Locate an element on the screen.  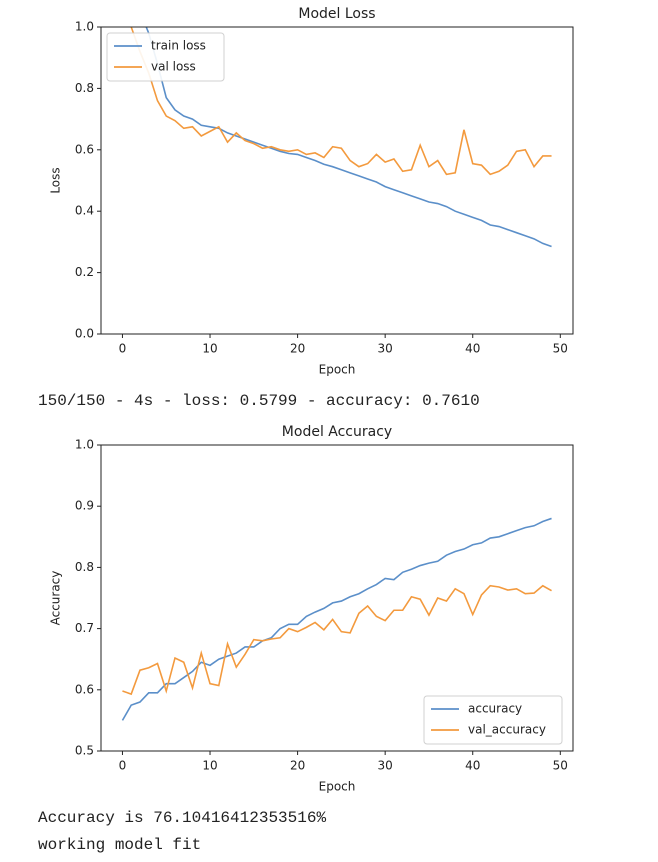
y-tick-label: 0.2 is located at coordinates (84, 272).